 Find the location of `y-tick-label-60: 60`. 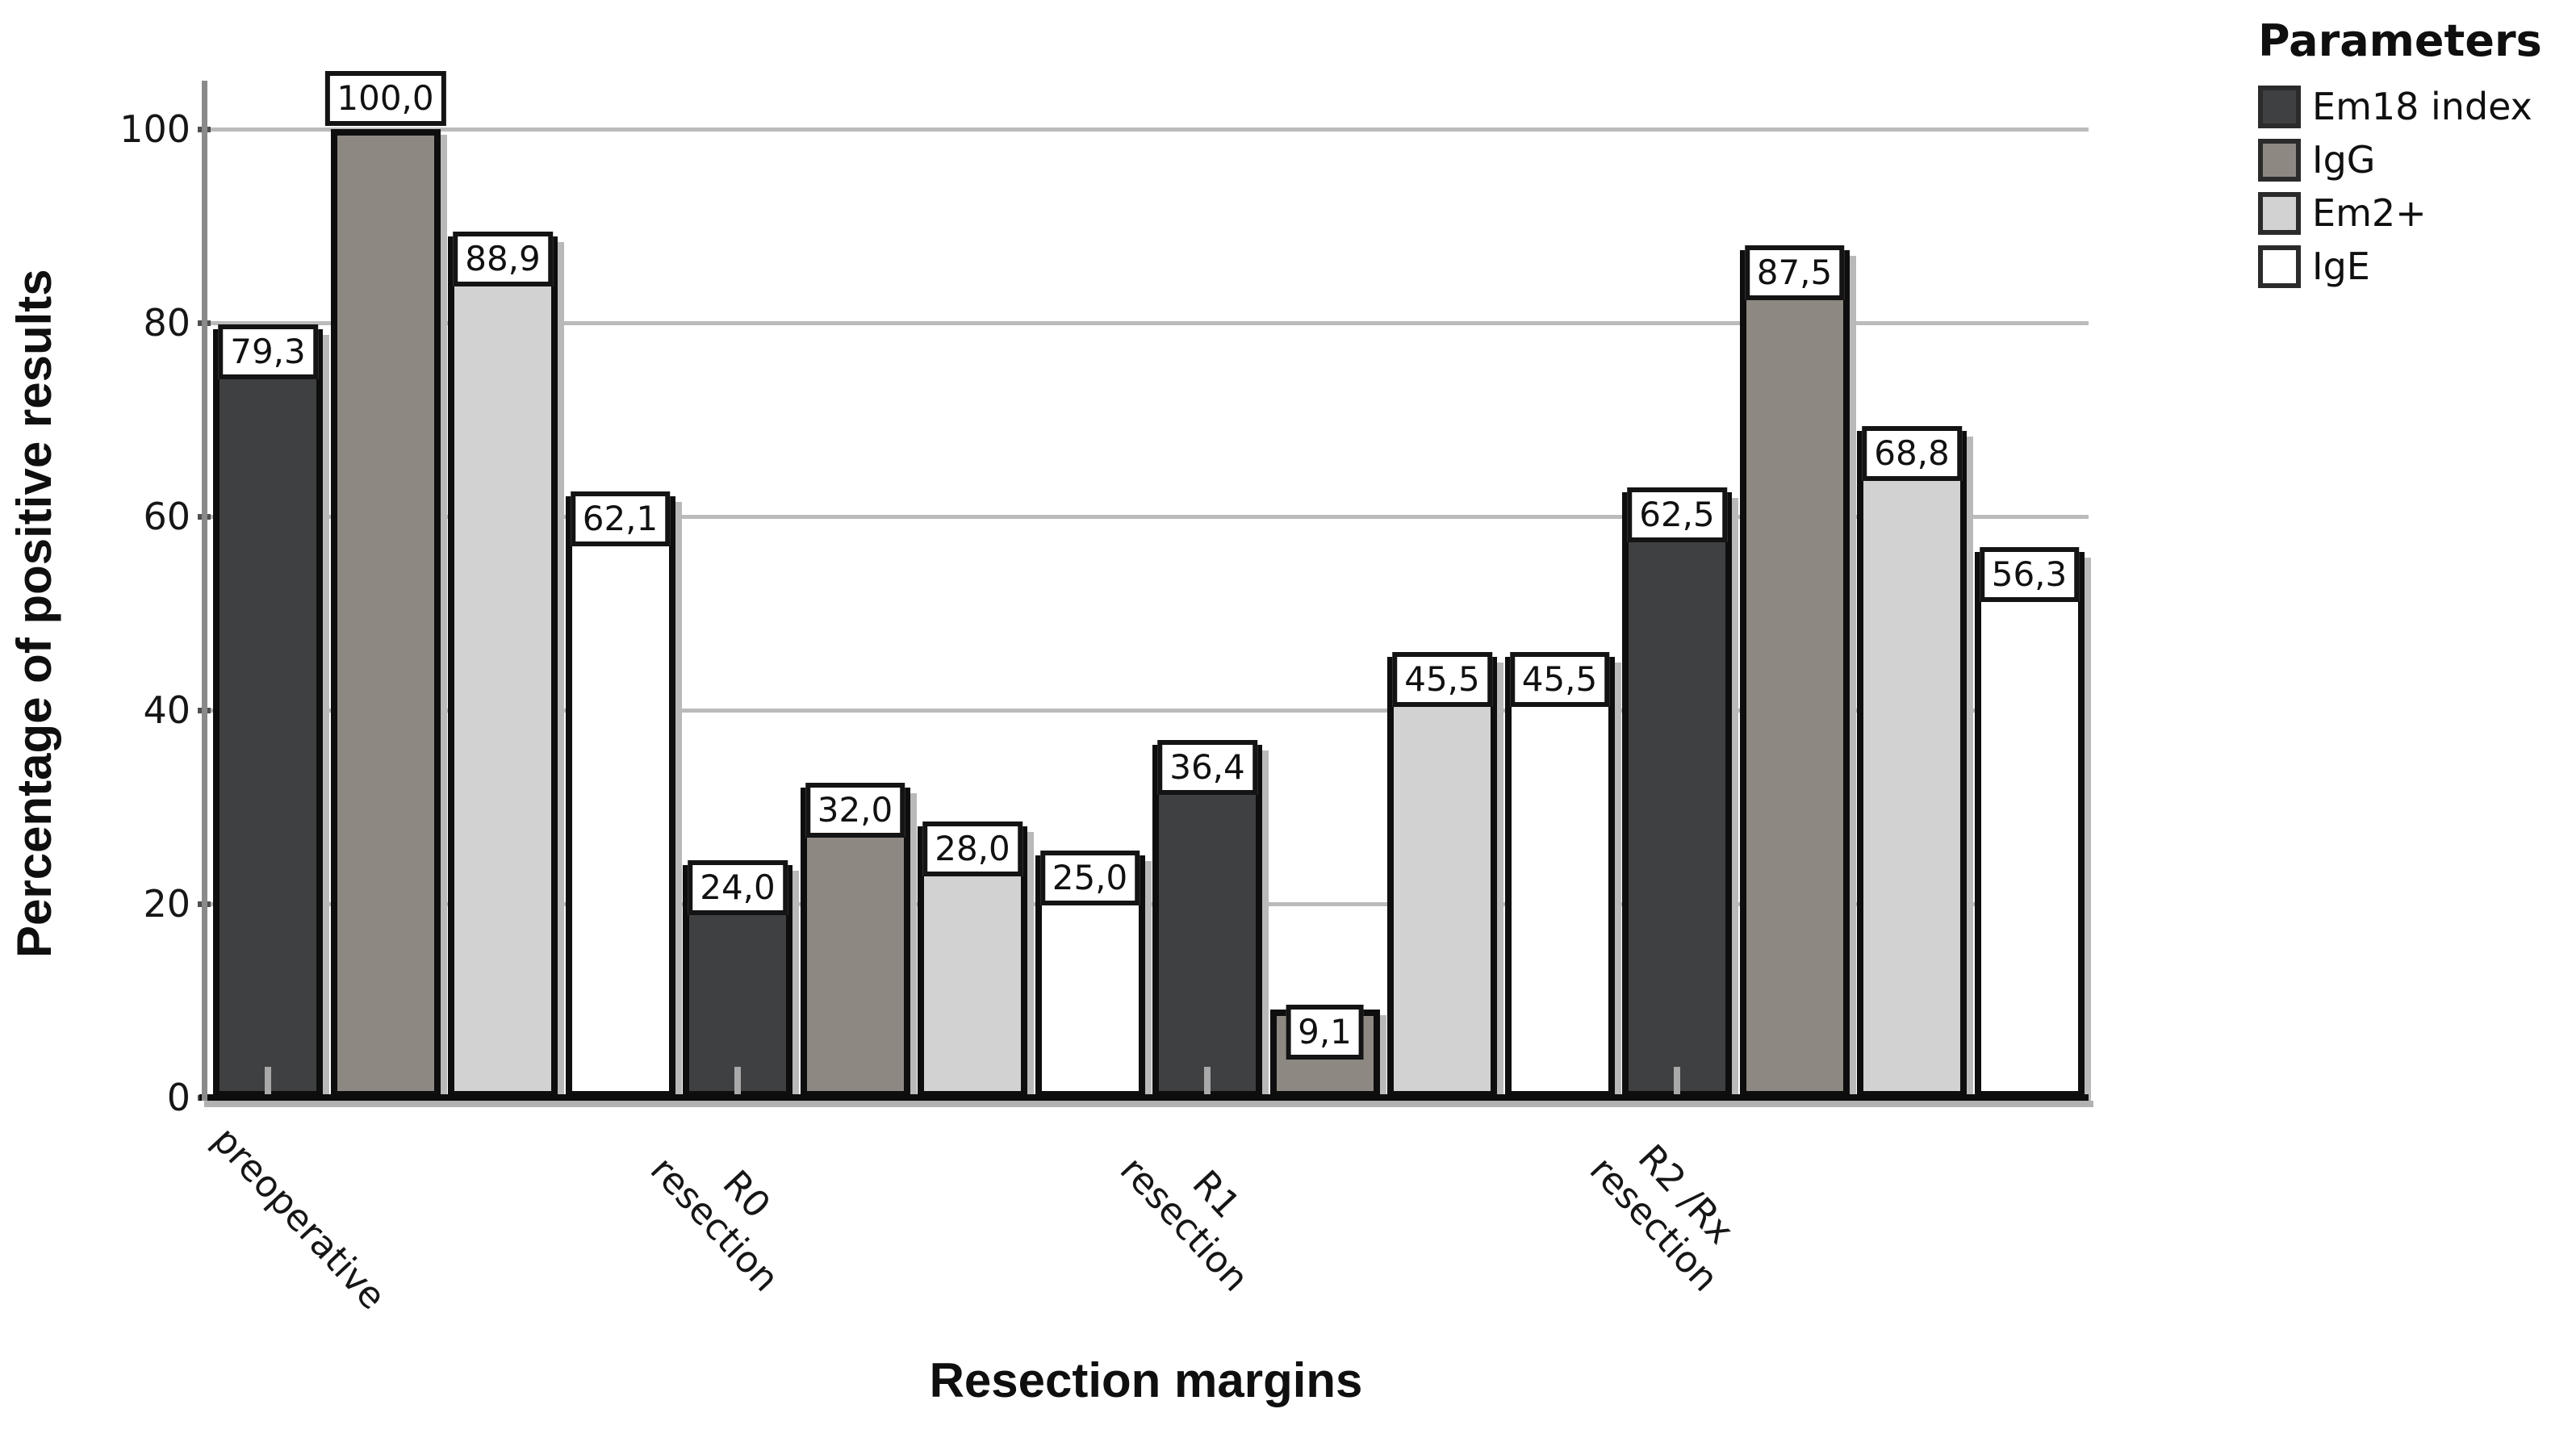

y-tick-label-60: 60 is located at coordinates (166, 516).